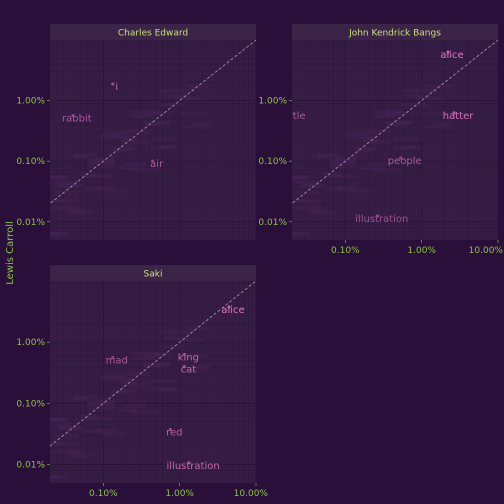  I want to click on word-label-i: i, so click(116, 87).